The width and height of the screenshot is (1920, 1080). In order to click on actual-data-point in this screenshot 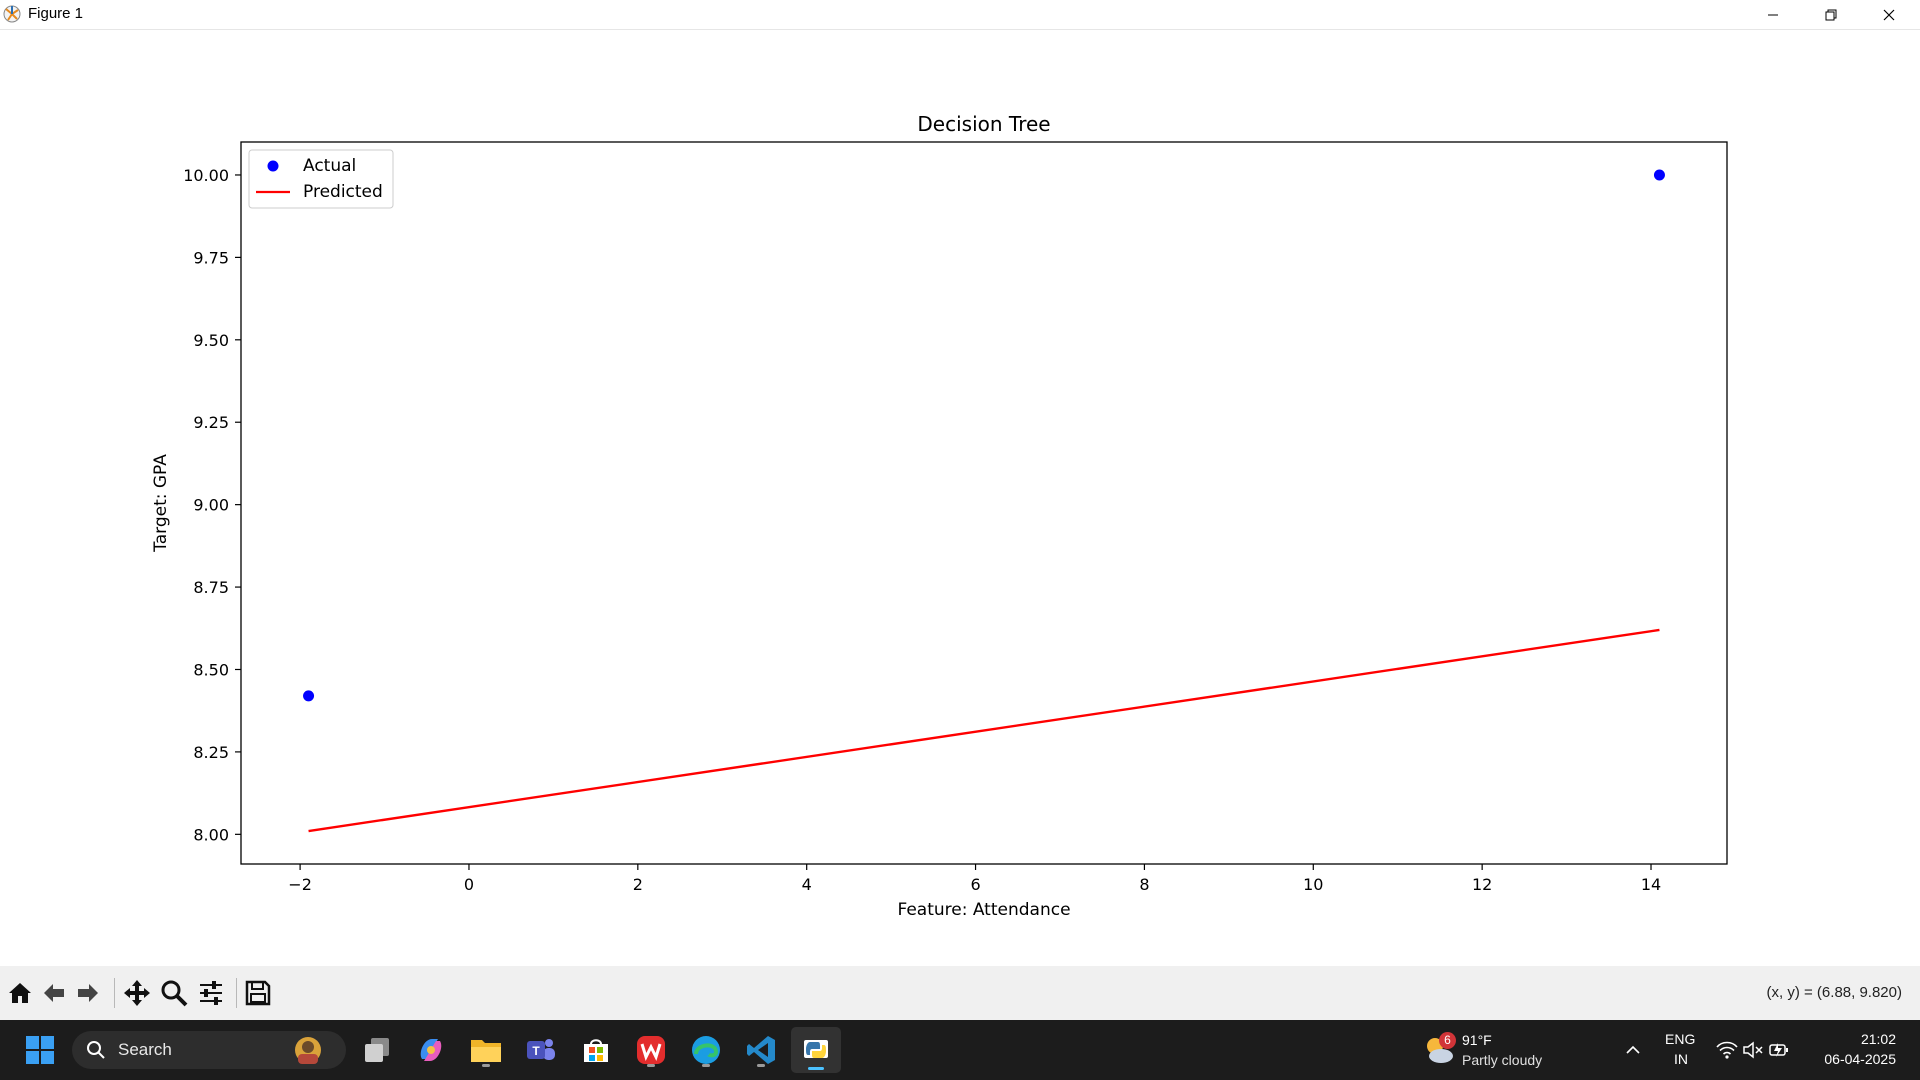, I will do `click(1659, 175)`.